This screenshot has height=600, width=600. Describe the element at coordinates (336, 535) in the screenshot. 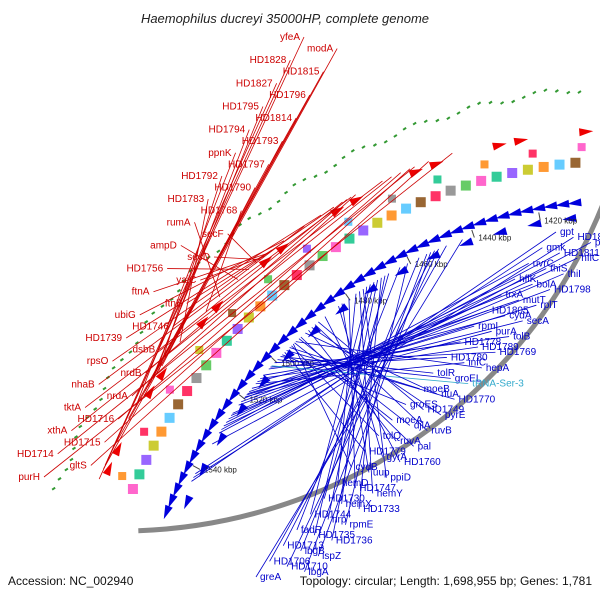

I see `gene-label: HD1735` at that location.